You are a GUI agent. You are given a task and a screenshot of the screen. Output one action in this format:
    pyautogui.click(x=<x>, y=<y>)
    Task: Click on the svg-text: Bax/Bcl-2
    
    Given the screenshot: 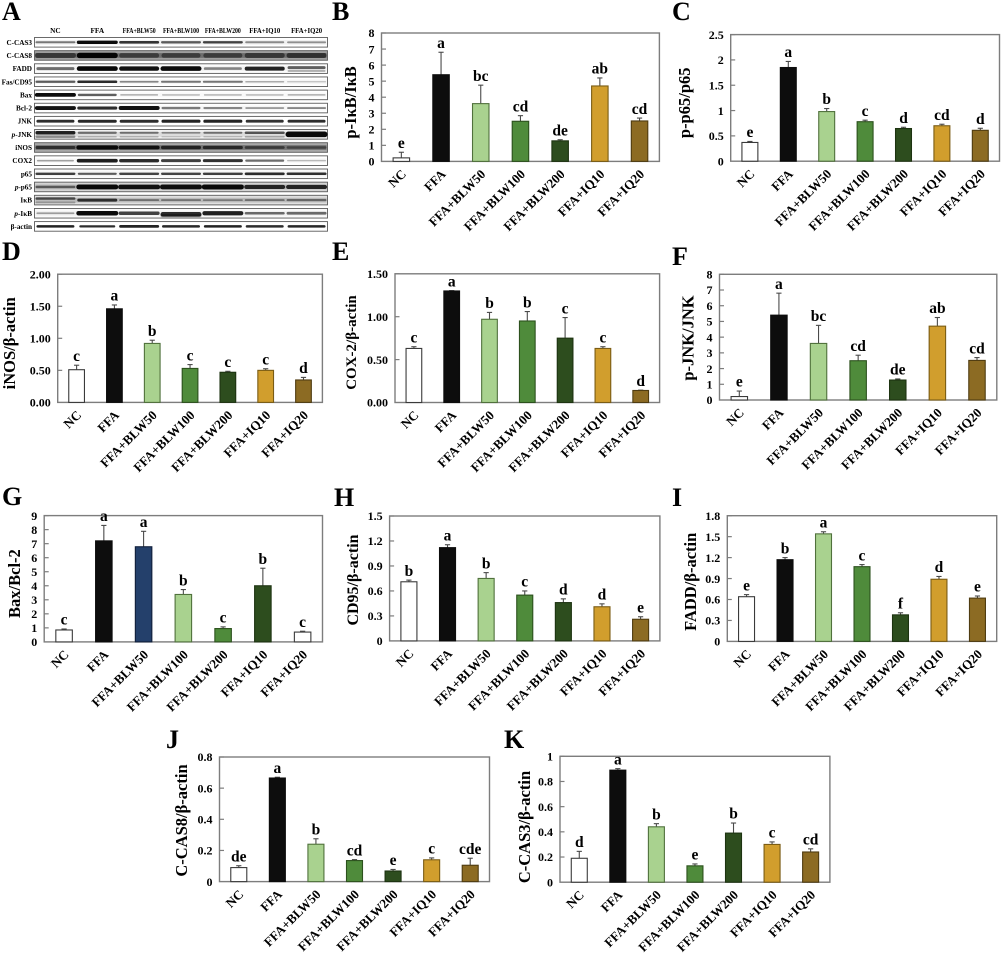 What is the action you would take?
    pyautogui.click(x=14, y=583)
    